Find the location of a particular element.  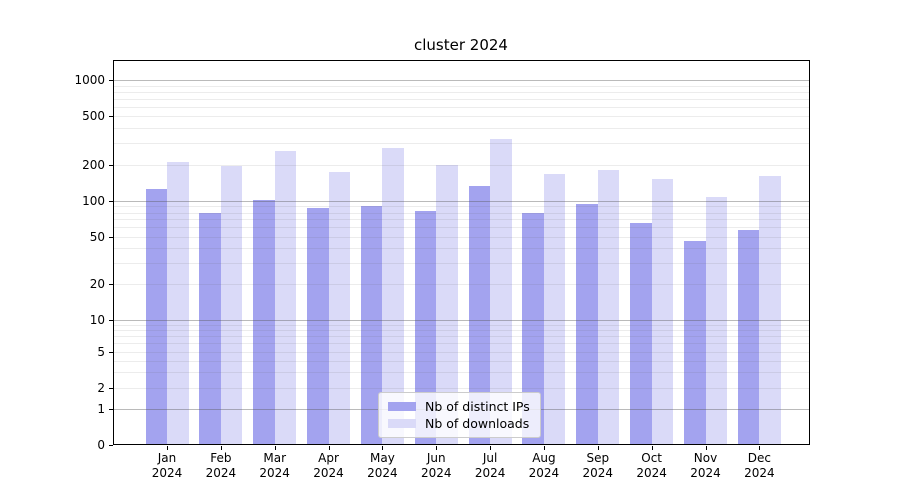

x-axis-tick-label: Jul 2024 is located at coordinates (490, 465).